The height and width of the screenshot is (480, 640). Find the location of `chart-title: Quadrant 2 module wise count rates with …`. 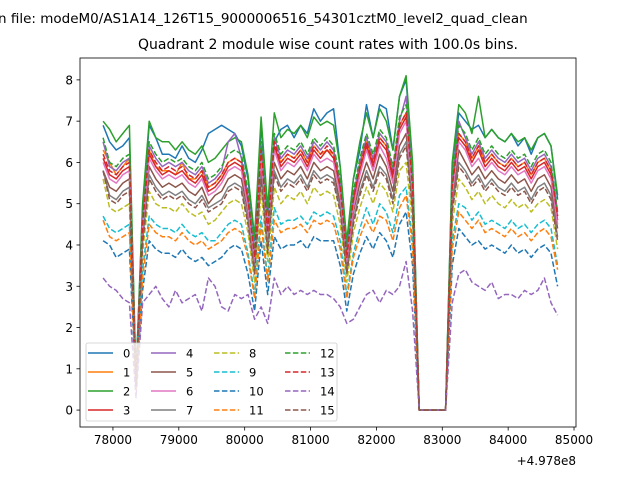

chart-title: Quadrant 2 module wise count rates with … is located at coordinates (328, 45).